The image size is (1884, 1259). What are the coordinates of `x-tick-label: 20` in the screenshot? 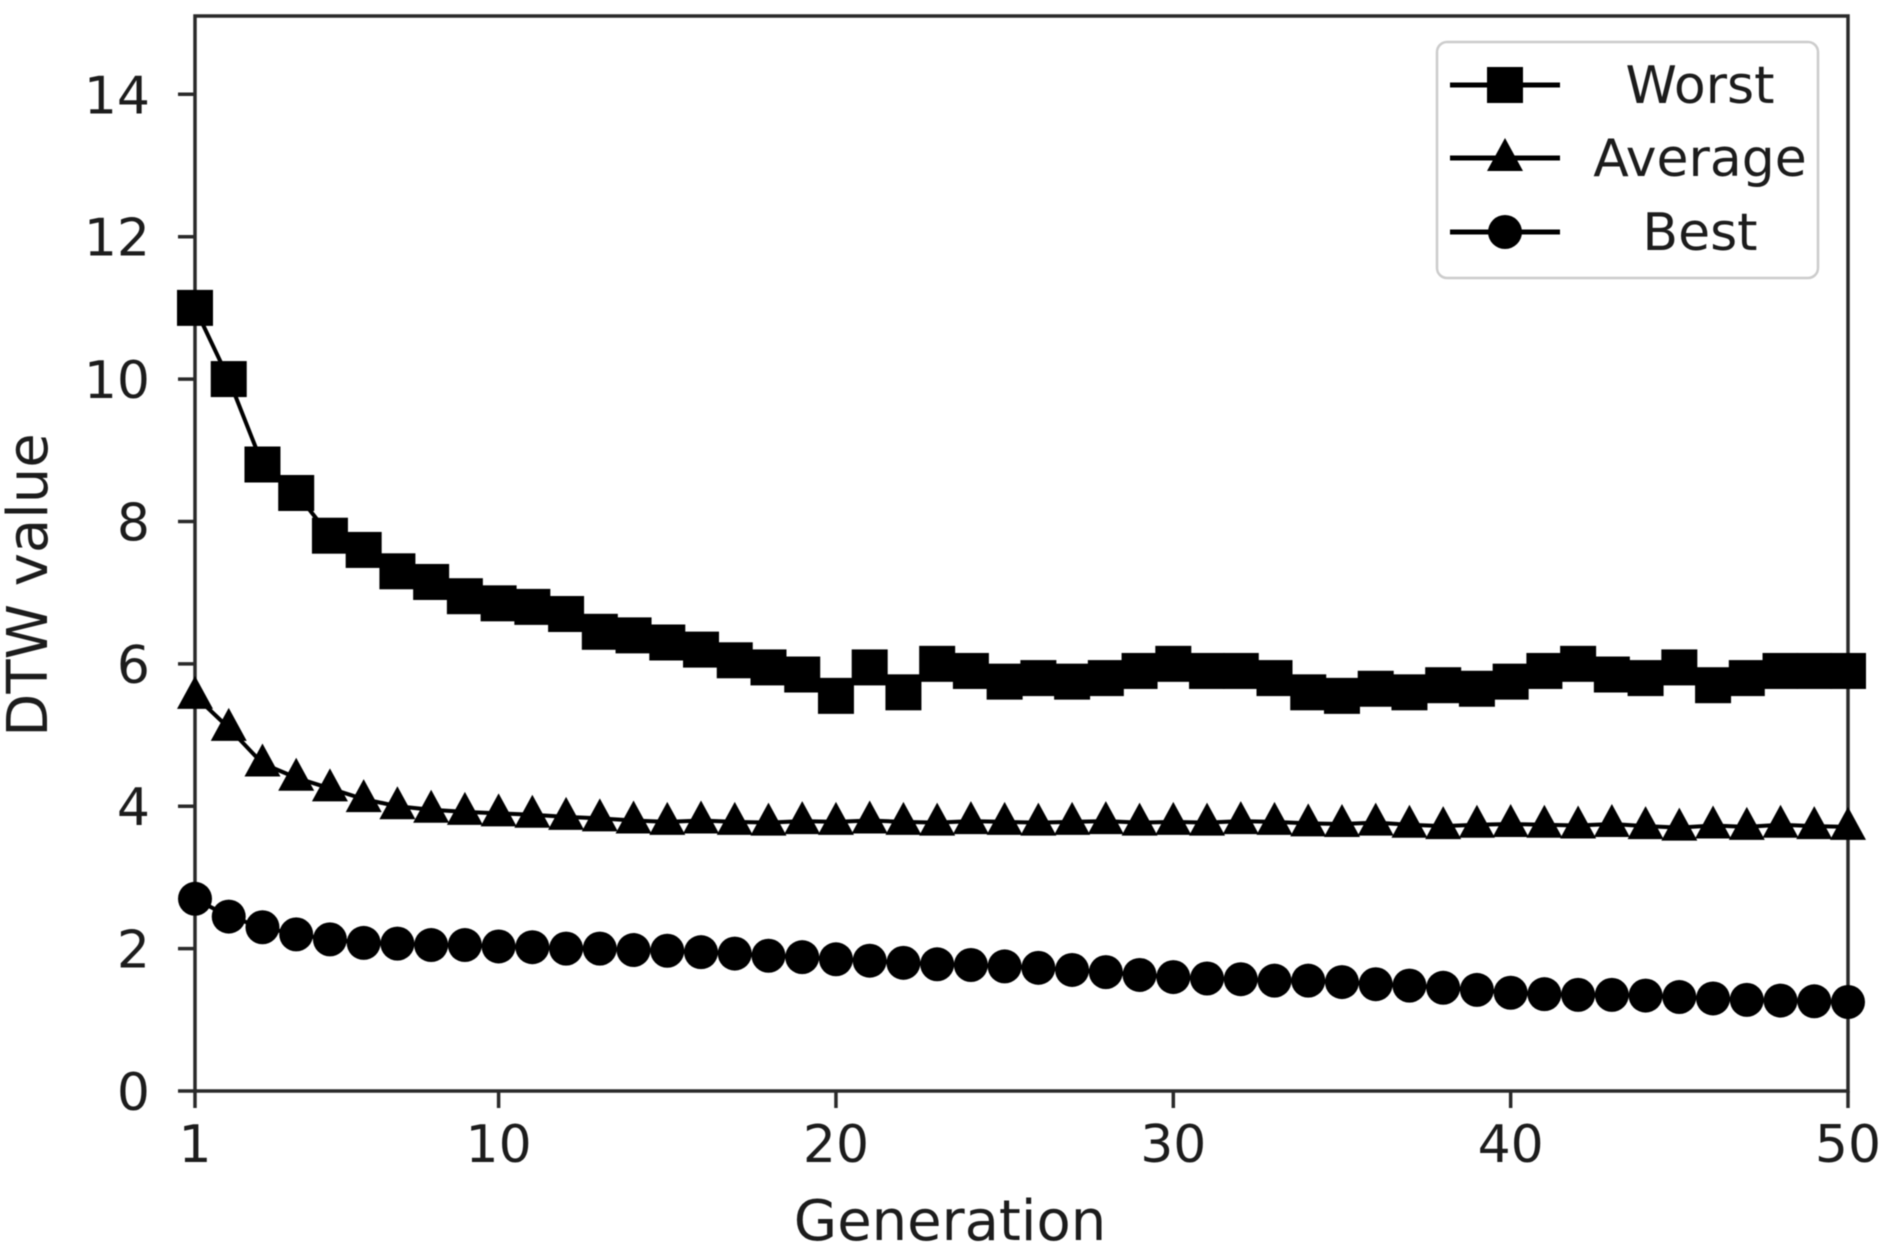 It's located at (836, 1145).